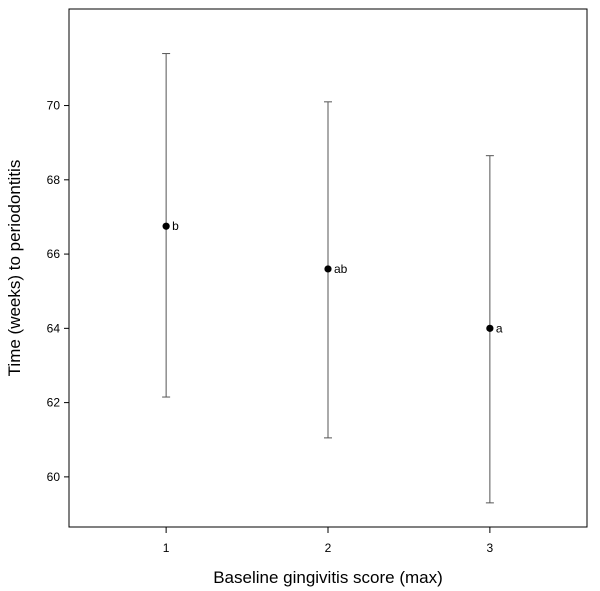  Describe the element at coordinates (14, 268) in the screenshot. I see `y-axis-title: Time (weeks) to periodontitis` at that location.